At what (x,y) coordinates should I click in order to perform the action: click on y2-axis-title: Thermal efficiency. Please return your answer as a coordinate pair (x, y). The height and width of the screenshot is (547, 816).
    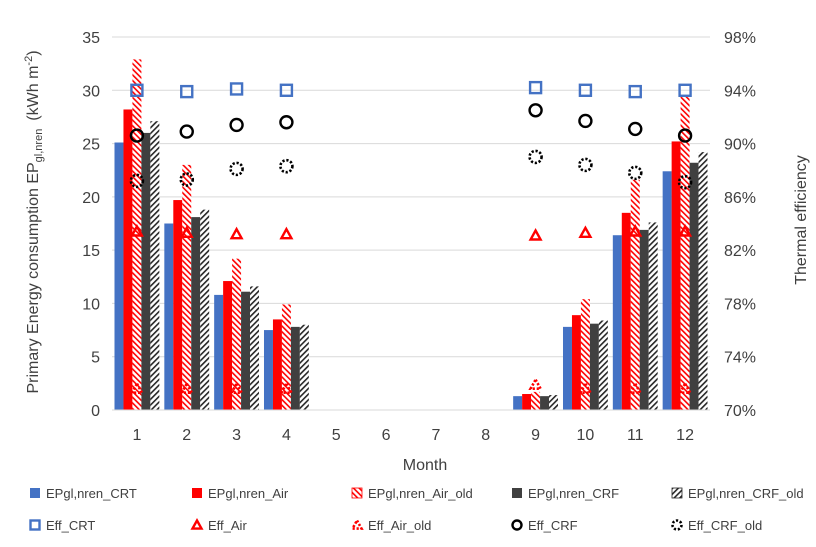
    Looking at the image, I should click on (801, 220).